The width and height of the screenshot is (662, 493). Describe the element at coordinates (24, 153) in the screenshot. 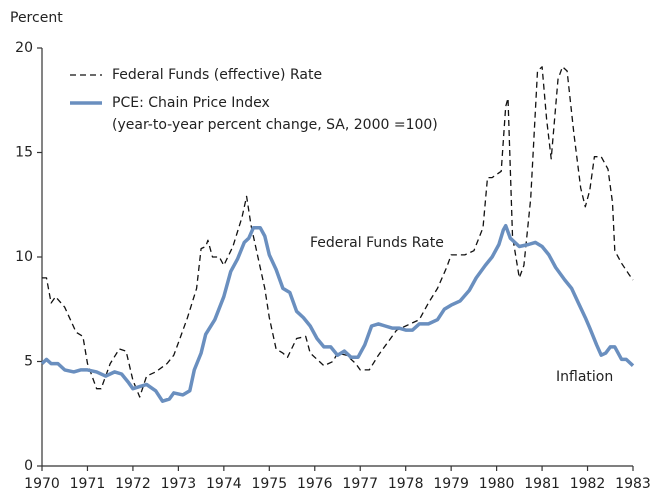

I see `y-tick-label: 15` at that location.